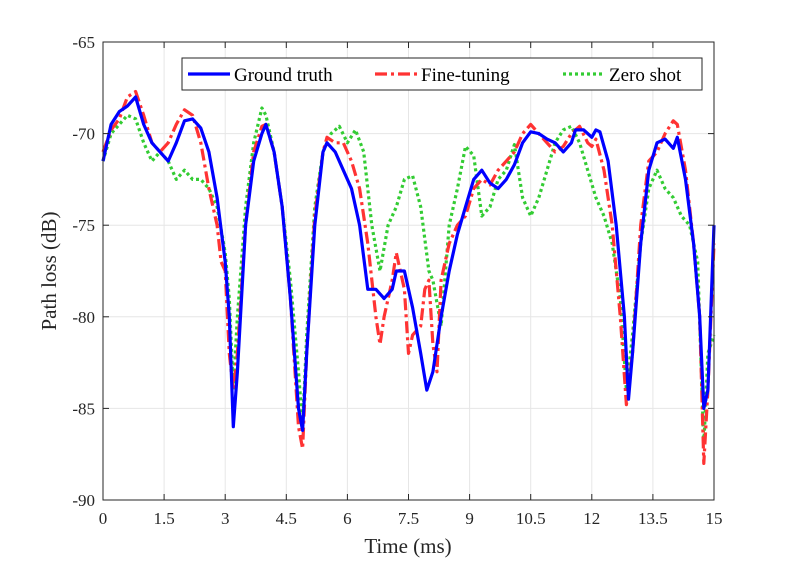 This screenshot has width=789, height=564. Describe the element at coordinates (83, 134) in the screenshot. I see `y-tick-label: -70` at that location.